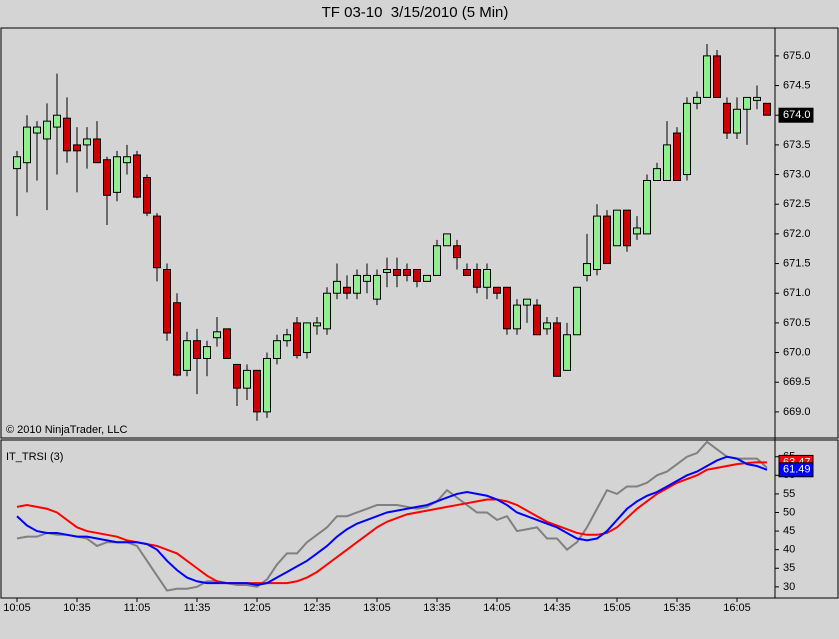  I want to click on x-tick-label: 13:05, so click(377, 608).